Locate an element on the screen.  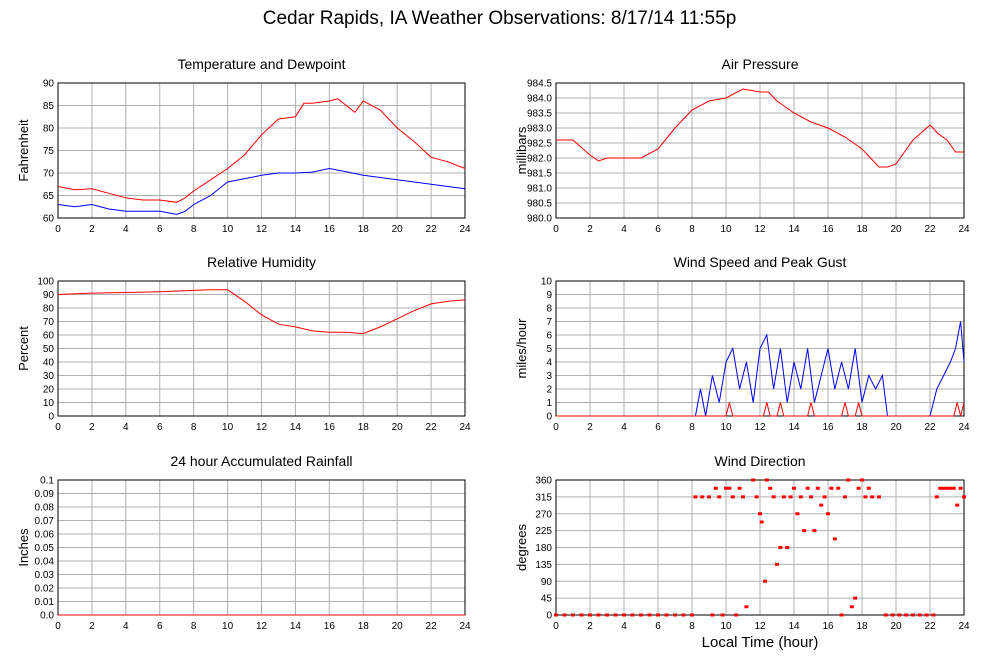
y-tick-label: 70 is located at coordinates (49, 322).